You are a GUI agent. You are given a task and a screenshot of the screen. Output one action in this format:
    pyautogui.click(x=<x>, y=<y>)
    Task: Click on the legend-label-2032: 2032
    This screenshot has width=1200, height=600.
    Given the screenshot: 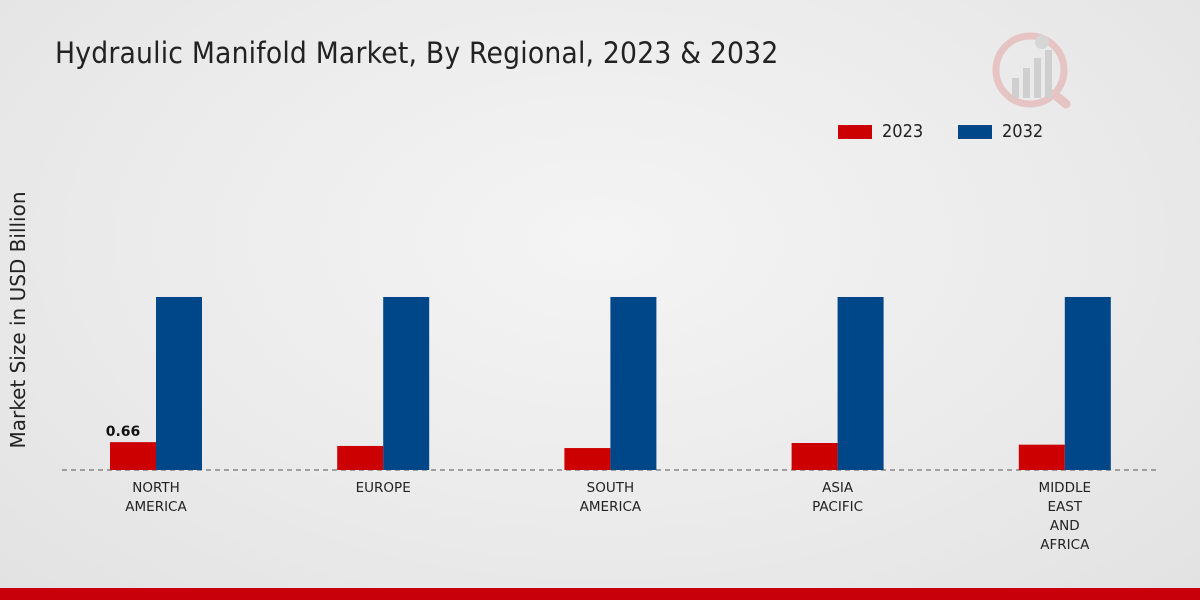 What is the action you would take?
    pyautogui.click(x=1023, y=131)
    